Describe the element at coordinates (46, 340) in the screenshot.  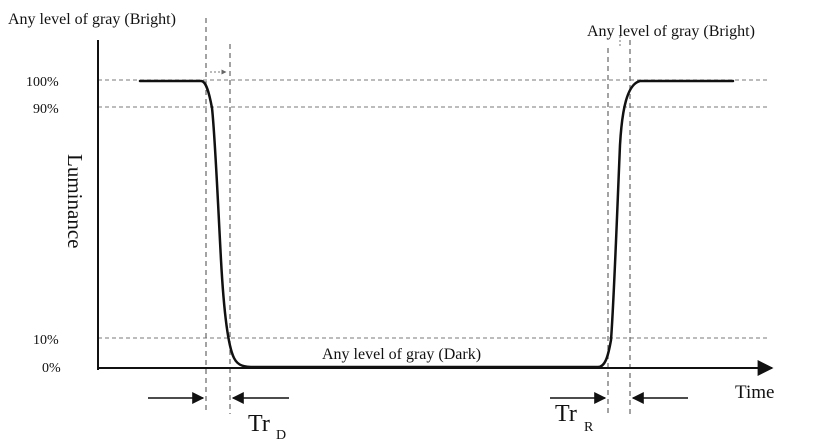
I see `level-10-label: 10%` at that location.